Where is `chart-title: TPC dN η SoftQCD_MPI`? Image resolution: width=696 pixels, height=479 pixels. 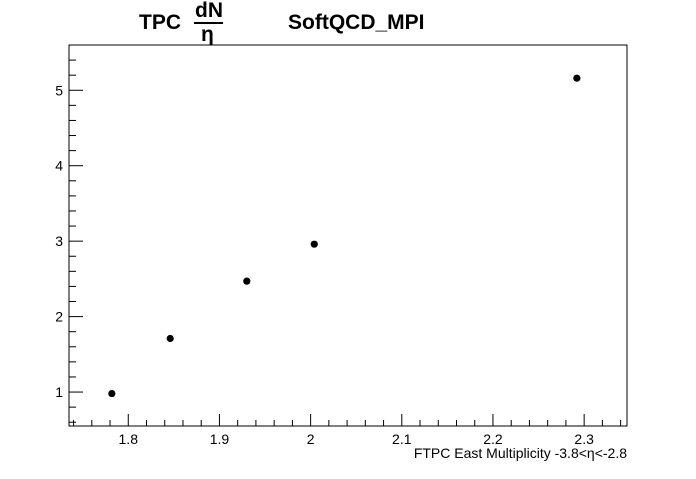 chart-title: TPC dN η SoftQCD_MPI is located at coordinates (282, 23).